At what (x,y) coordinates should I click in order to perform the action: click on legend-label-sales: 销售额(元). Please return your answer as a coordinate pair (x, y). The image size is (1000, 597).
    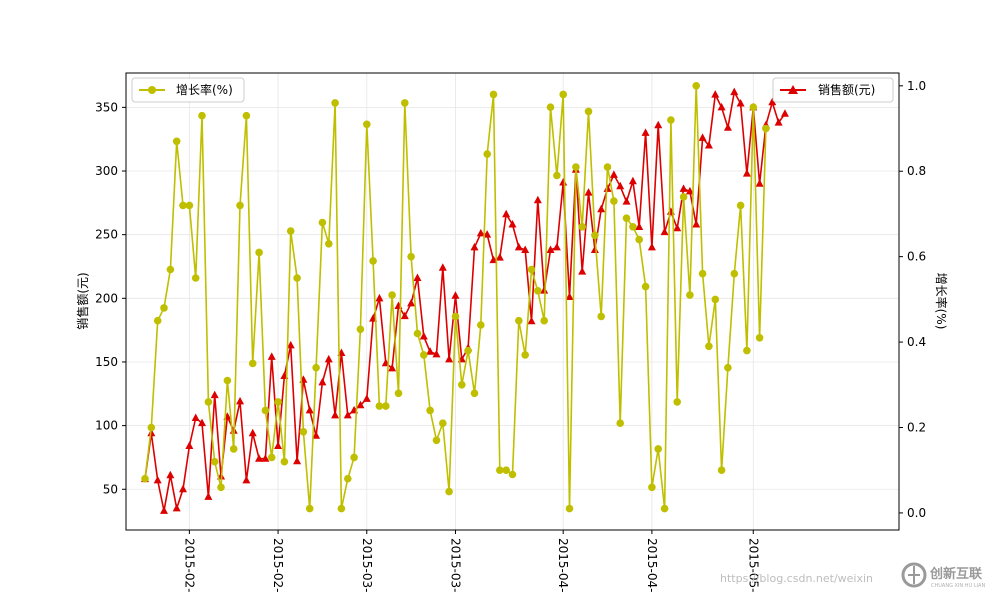
    Looking at the image, I should click on (846, 89).